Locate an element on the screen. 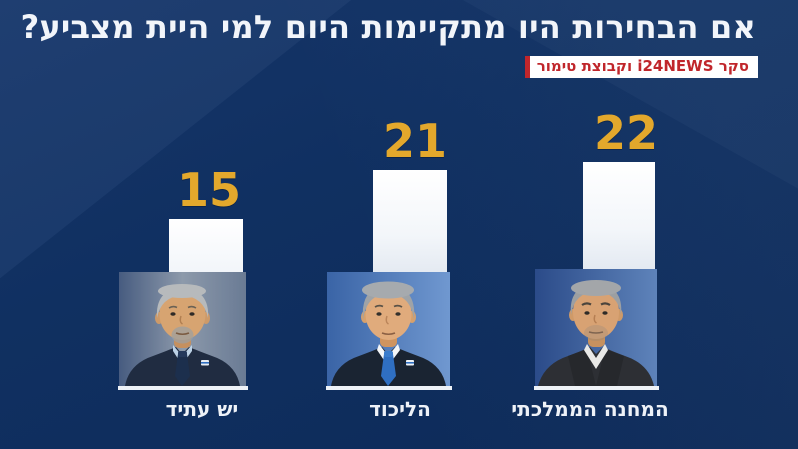  party-label-national-unity: המחנה הממלכתי is located at coordinates (590, 409).